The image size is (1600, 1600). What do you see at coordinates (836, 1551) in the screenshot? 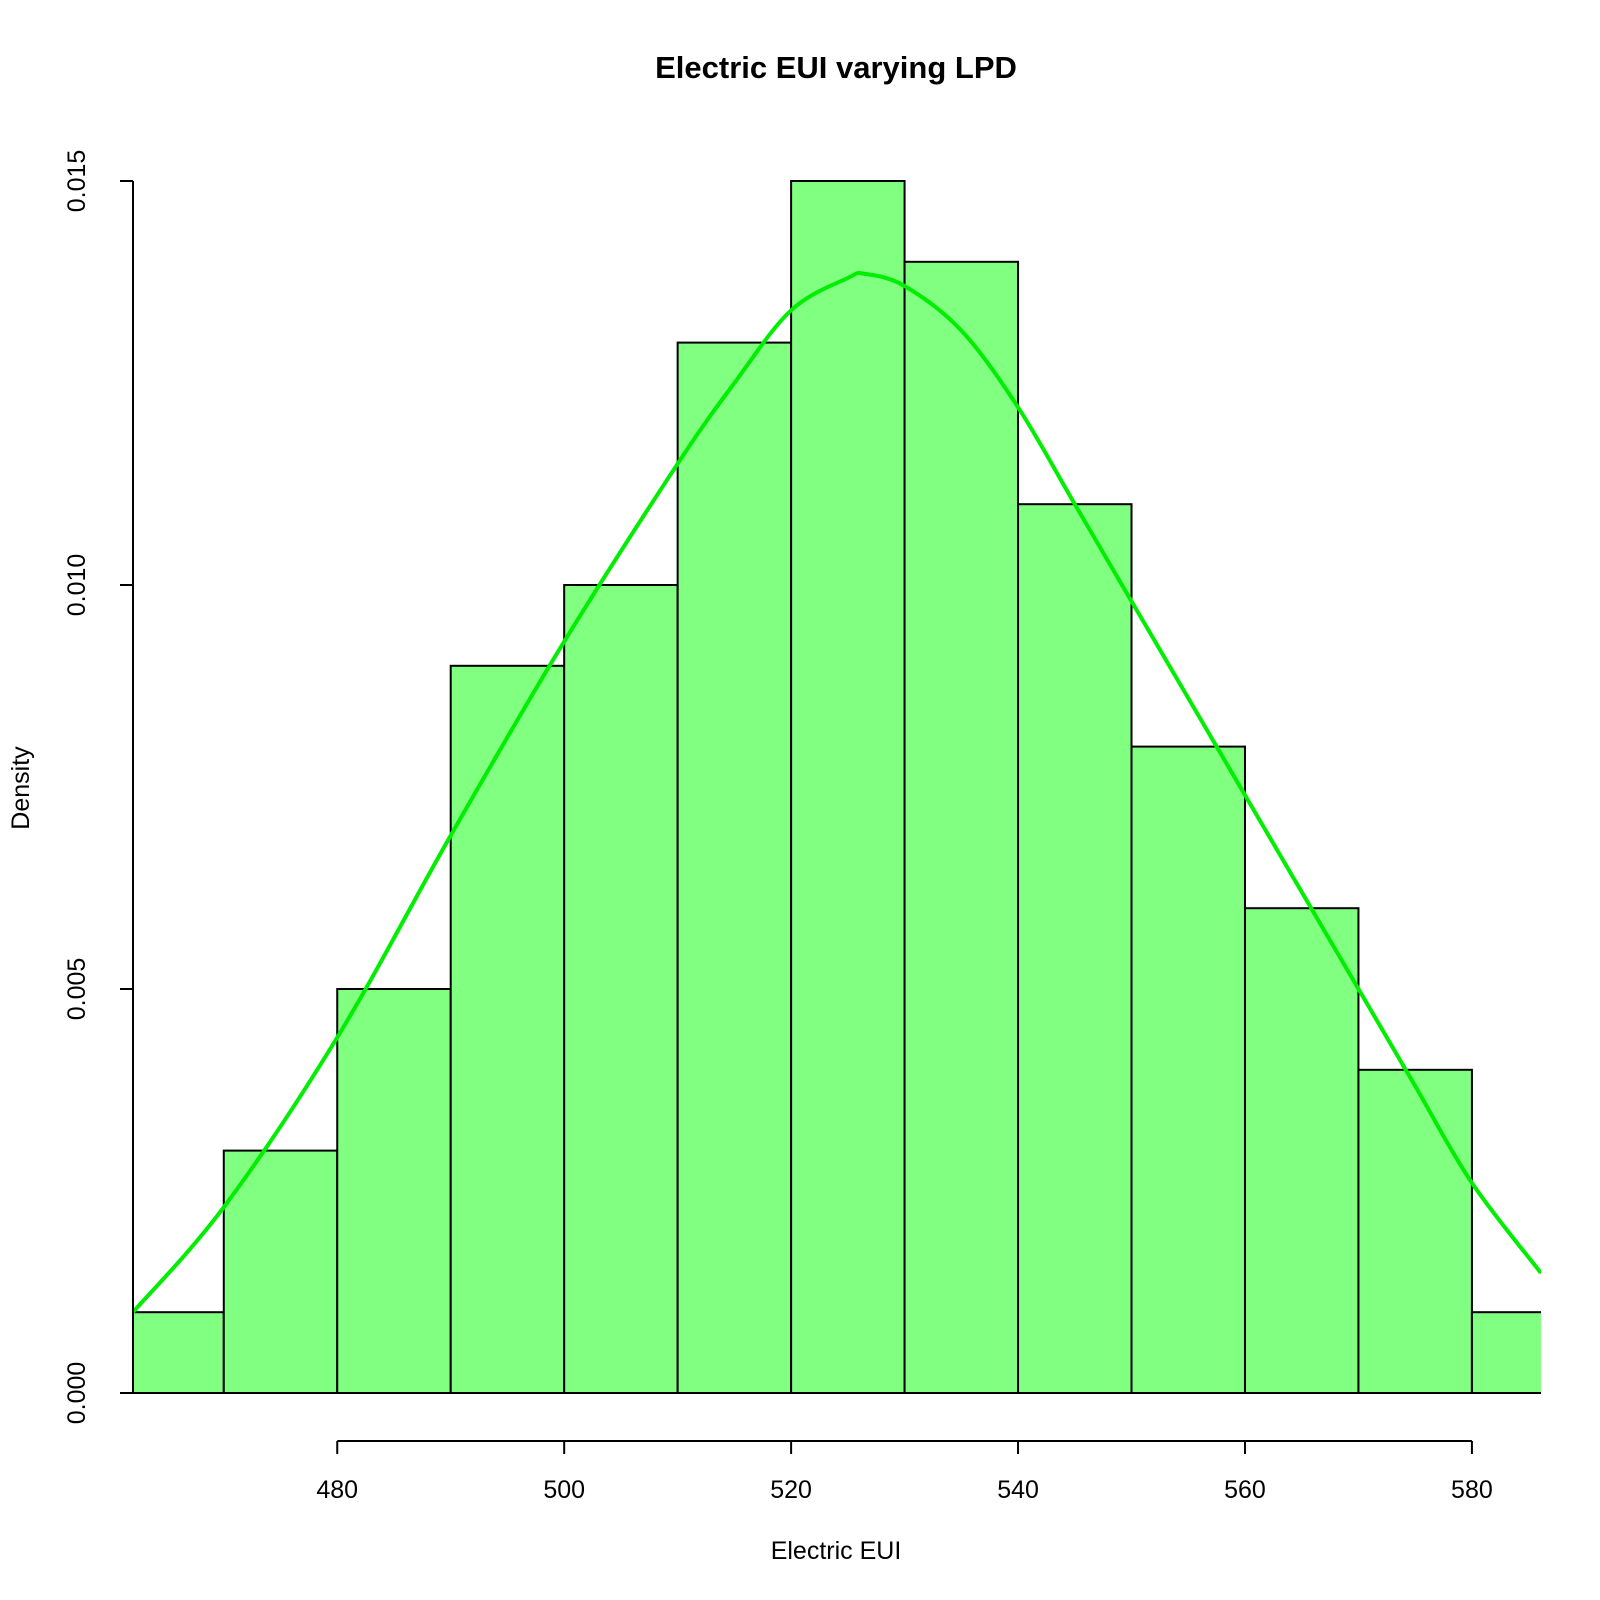
I see `x-axis-label: Electric EUI` at bounding box center [836, 1551].